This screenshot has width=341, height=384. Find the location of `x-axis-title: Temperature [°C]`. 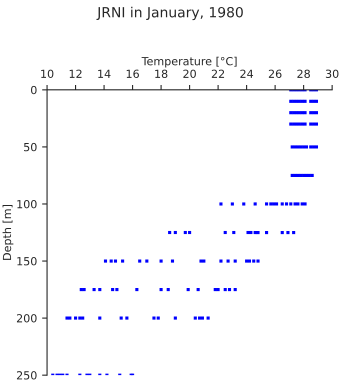

x-axis-title: Temperature [°C] is located at coordinates (189, 62).